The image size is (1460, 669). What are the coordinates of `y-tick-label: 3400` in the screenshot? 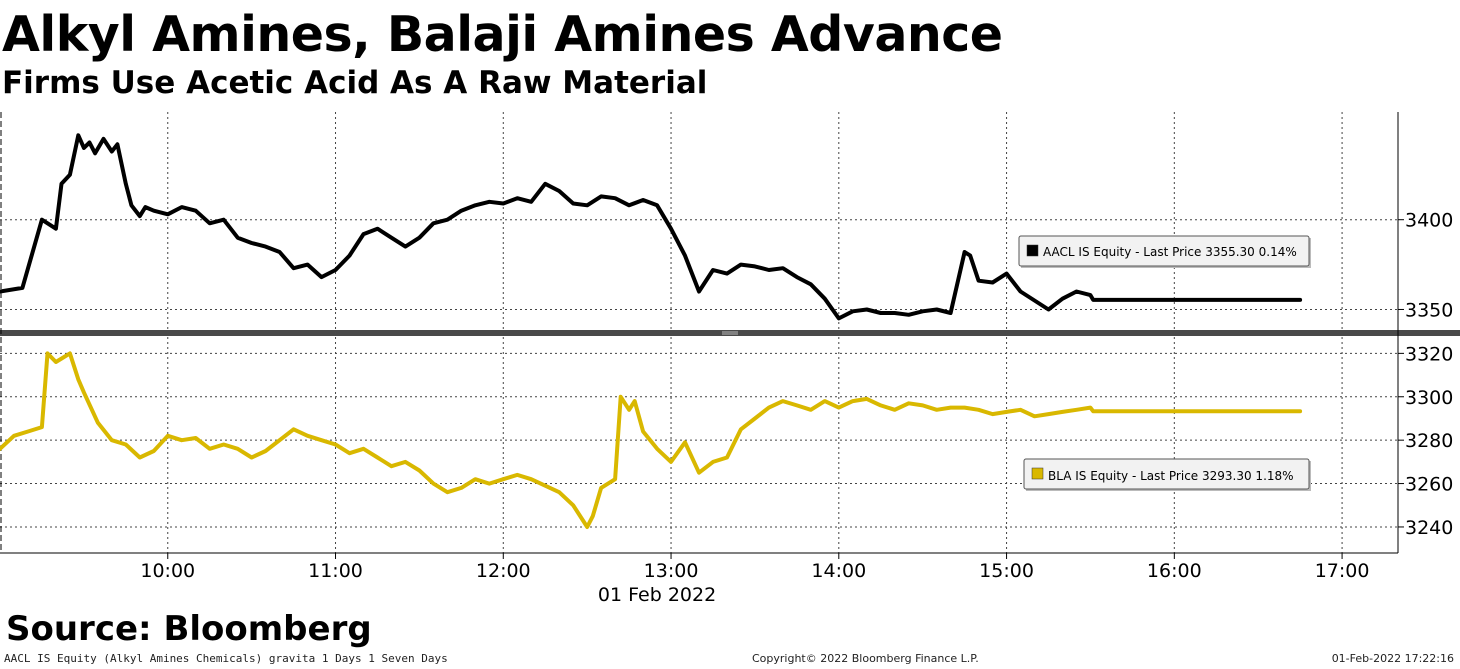 It's located at (1429, 221).